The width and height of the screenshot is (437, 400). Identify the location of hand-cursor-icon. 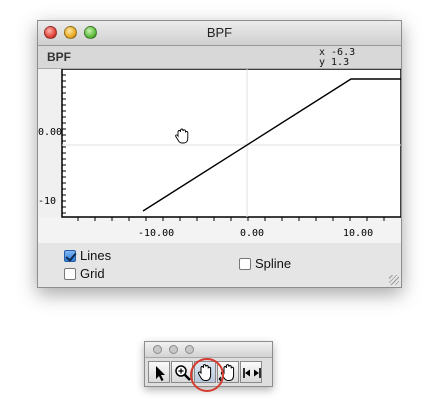
(182, 136).